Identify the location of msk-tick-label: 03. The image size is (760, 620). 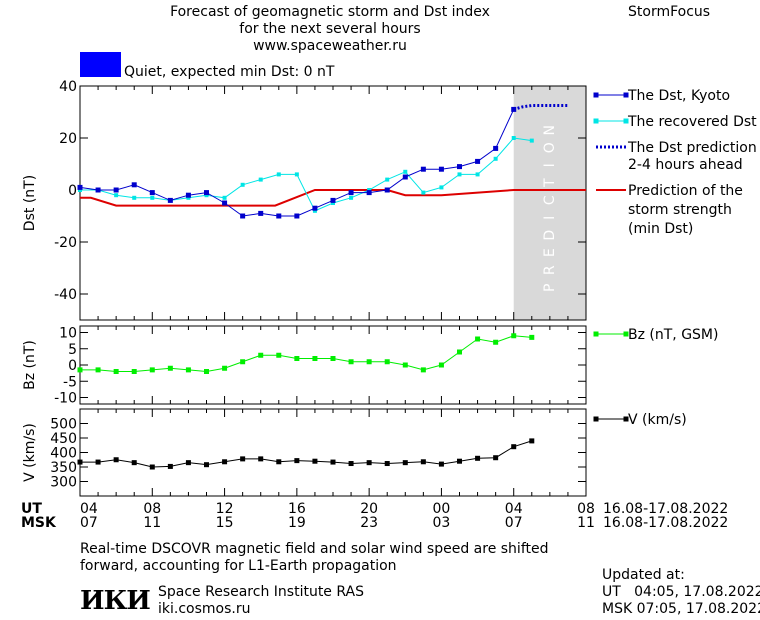
(442, 523).